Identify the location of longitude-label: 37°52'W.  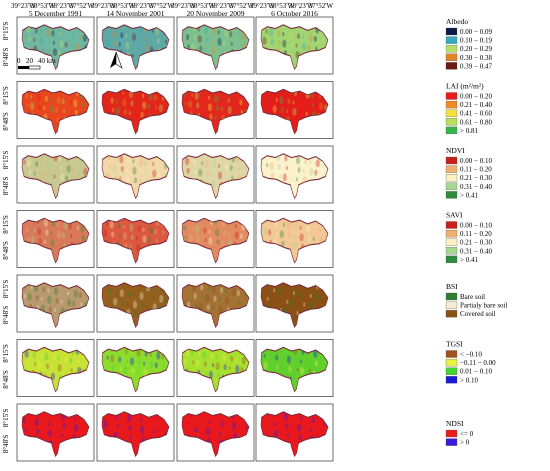
(321, 6).